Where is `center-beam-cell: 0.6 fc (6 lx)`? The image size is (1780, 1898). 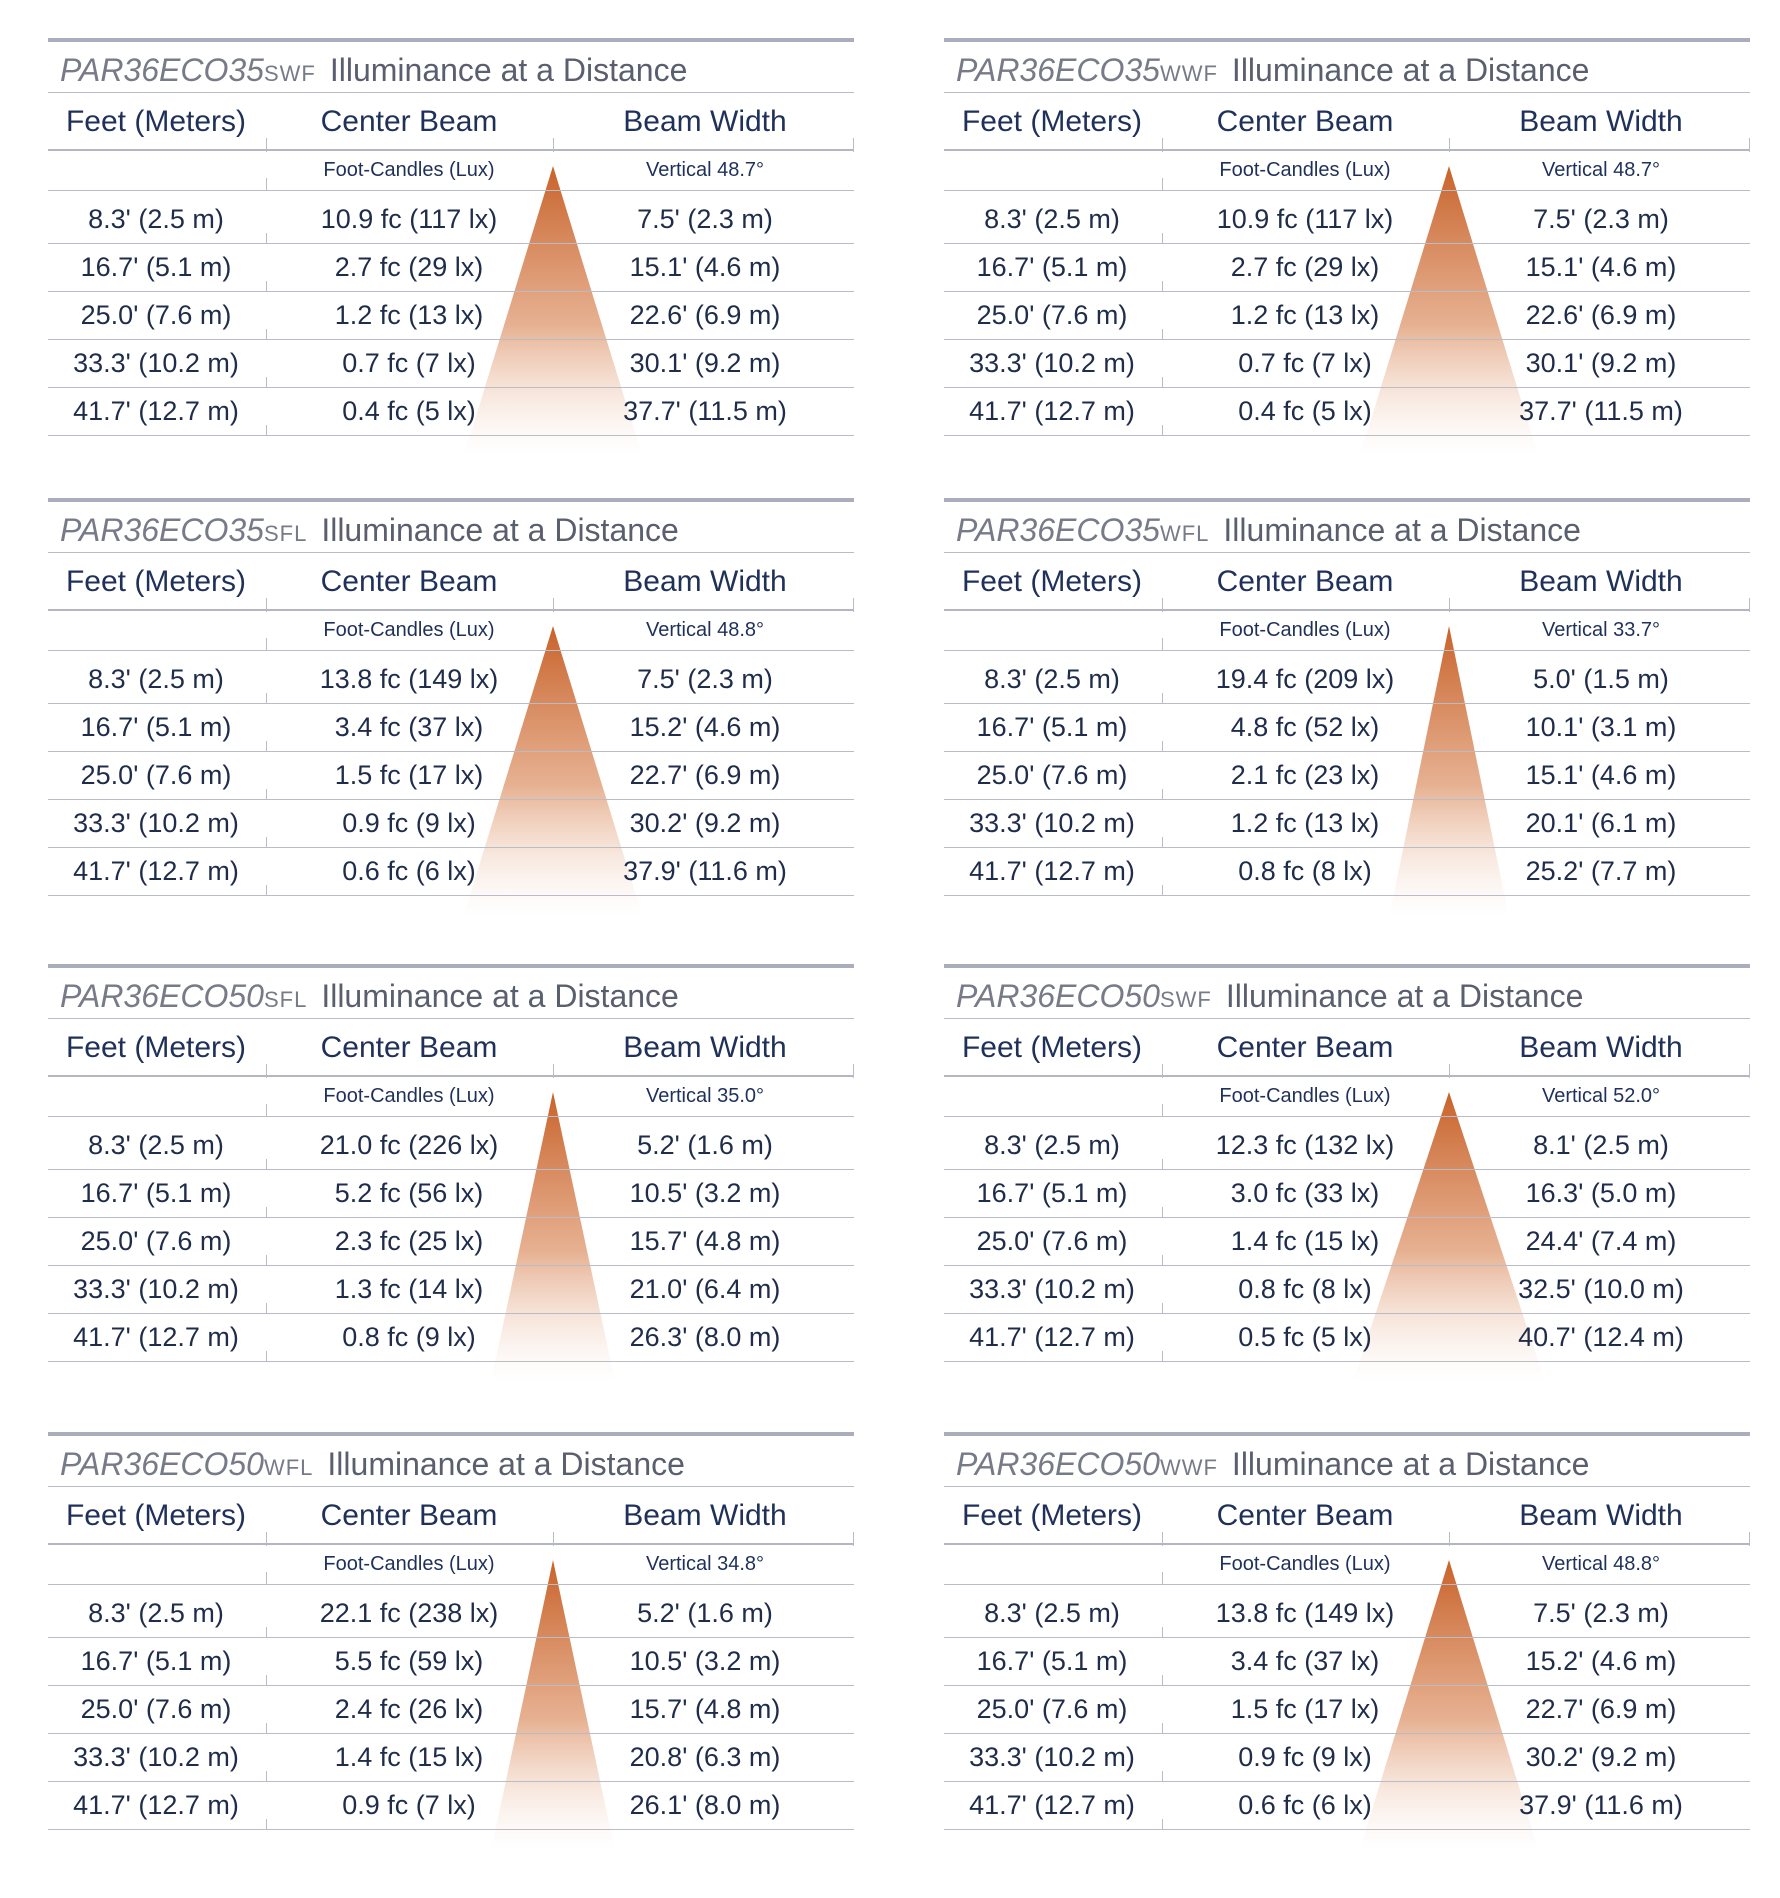
center-beam-cell: 0.6 fc (6 lx) is located at coordinates (409, 871).